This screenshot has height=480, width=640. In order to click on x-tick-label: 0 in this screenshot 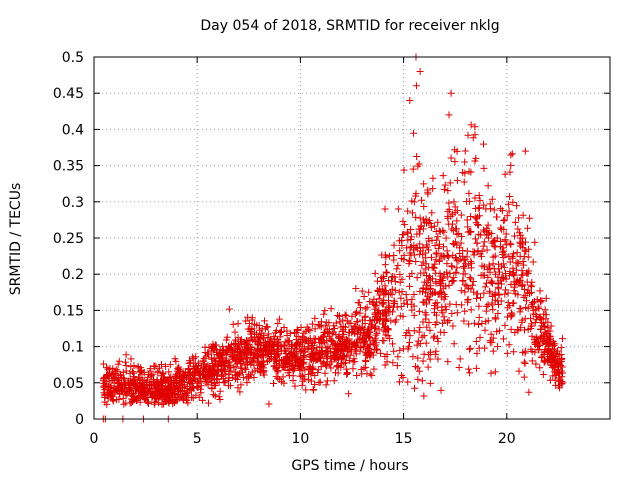, I will do `click(94, 439)`.